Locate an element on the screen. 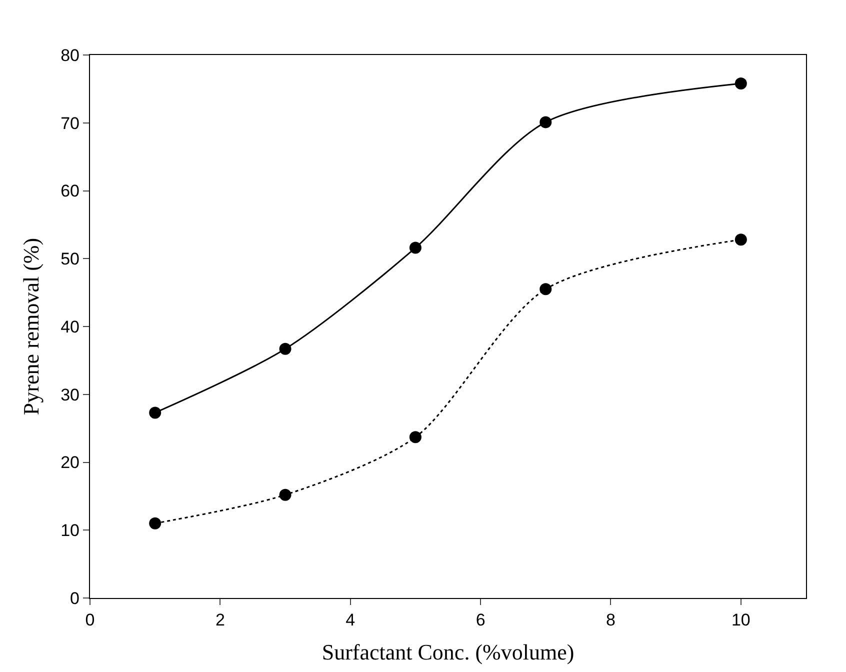  y-axis-title: Pyrene removal (%) is located at coordinates (31, 327).